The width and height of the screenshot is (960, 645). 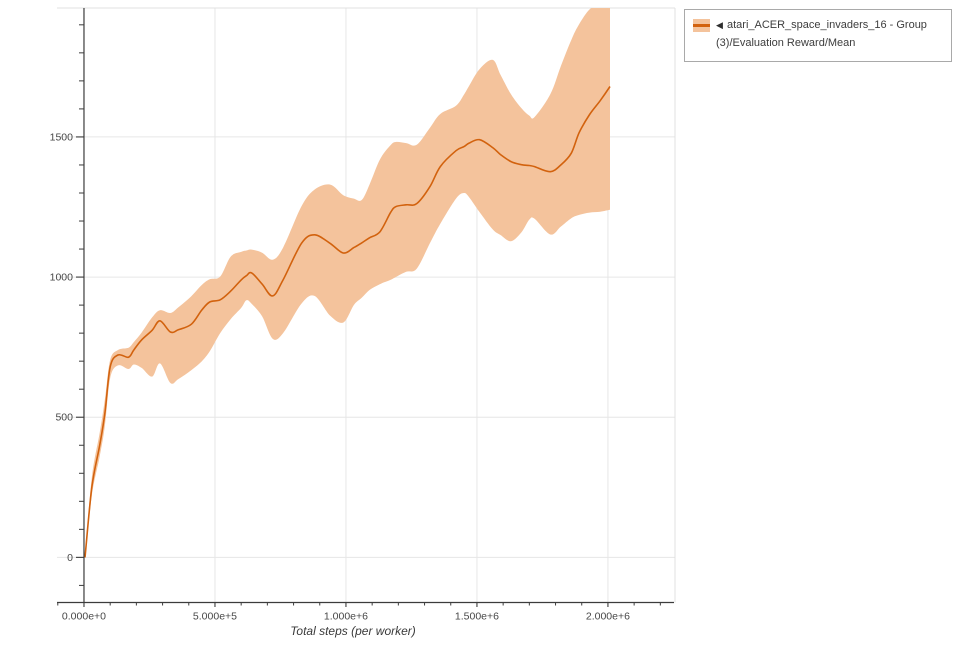 I want to click on x-tick-label: 1.500e+6, so click(x=477, y=617).